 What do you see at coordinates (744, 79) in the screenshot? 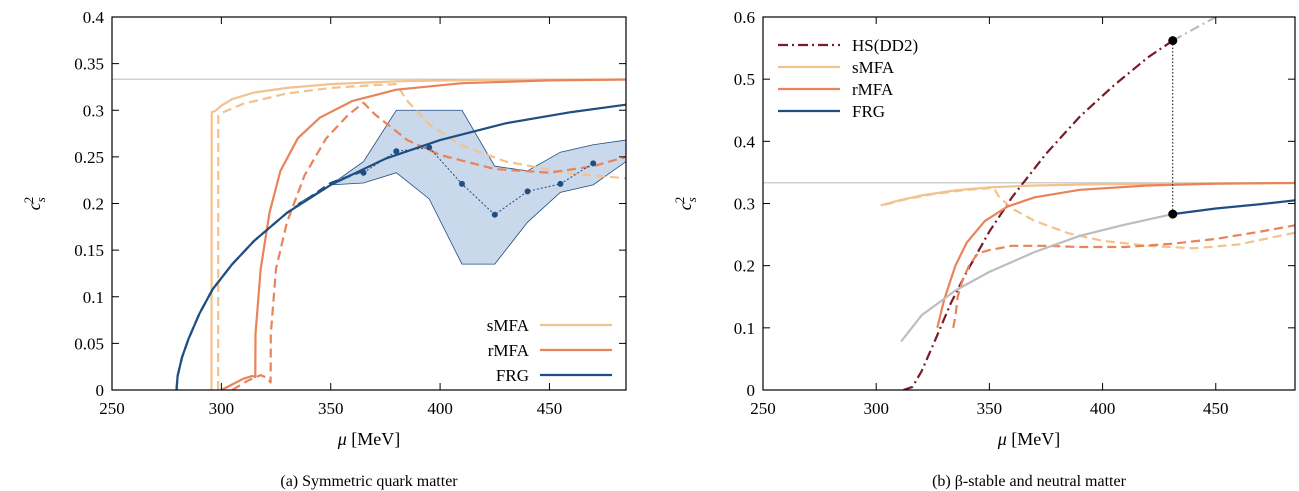
I see `y-tick-label: 0.5` at bounding box center [744, 79].